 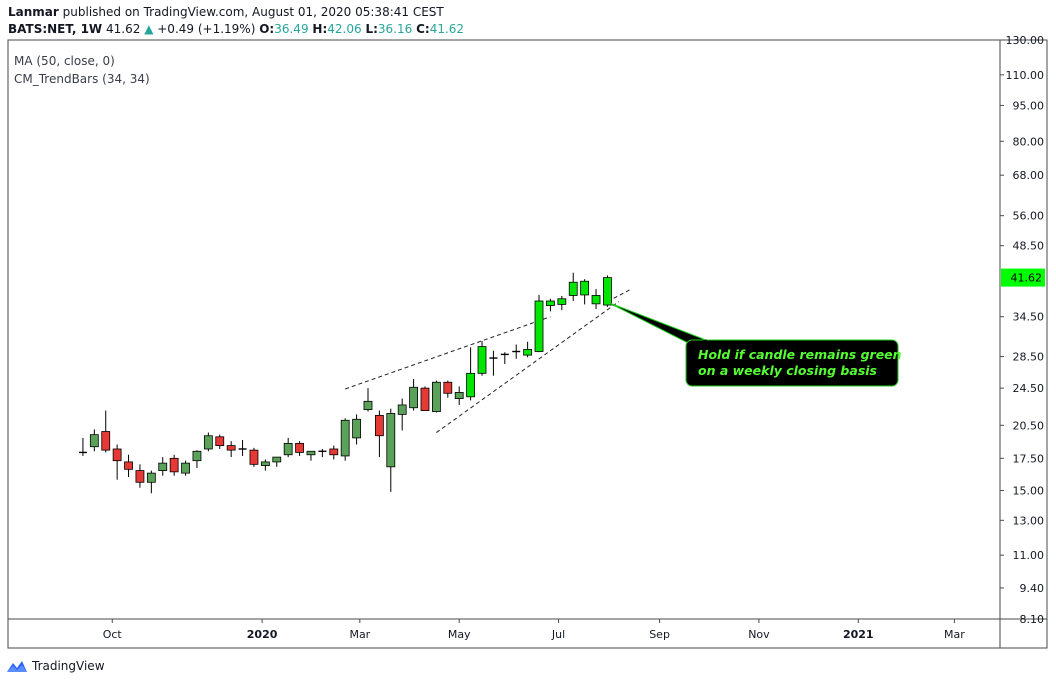 I want to click on price-tick-label: 80.00, so click(x=1029, y=141).